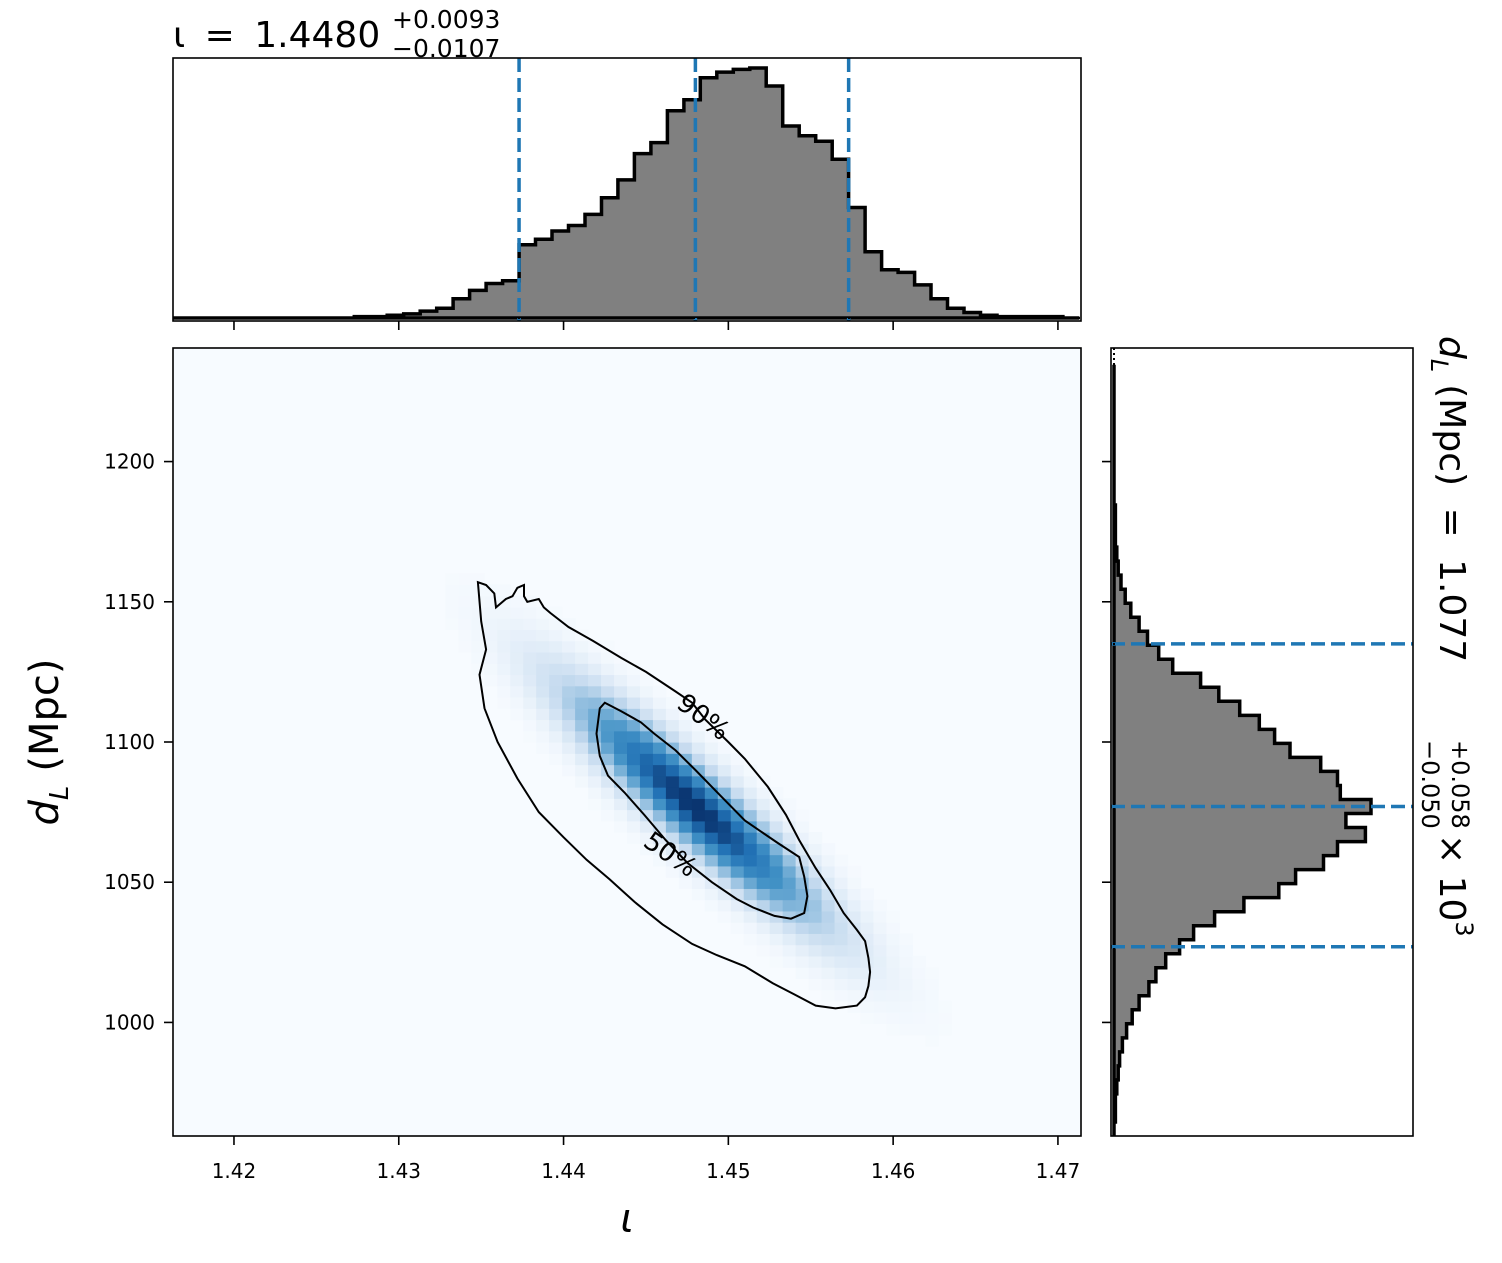  What do you see at coordinates (1447, 636) in the screenshot?
I see `dL-summary-title: dL(Mpc) = 1.077 +0.058 −0.050 × 103` at bounding box center [1447, 636].